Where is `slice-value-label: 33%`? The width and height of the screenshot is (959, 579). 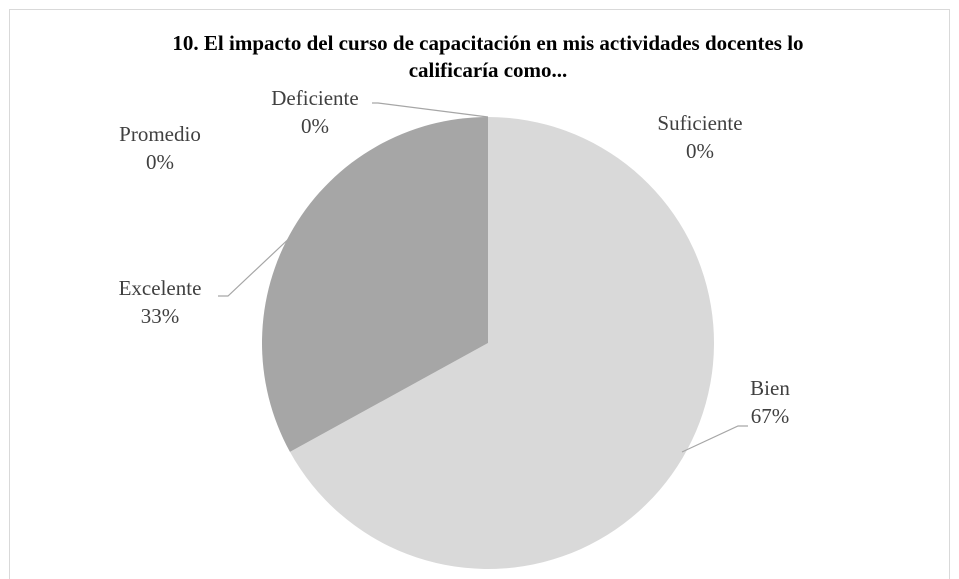 slice-value-label: 33% is located at coordinates (160, 316).